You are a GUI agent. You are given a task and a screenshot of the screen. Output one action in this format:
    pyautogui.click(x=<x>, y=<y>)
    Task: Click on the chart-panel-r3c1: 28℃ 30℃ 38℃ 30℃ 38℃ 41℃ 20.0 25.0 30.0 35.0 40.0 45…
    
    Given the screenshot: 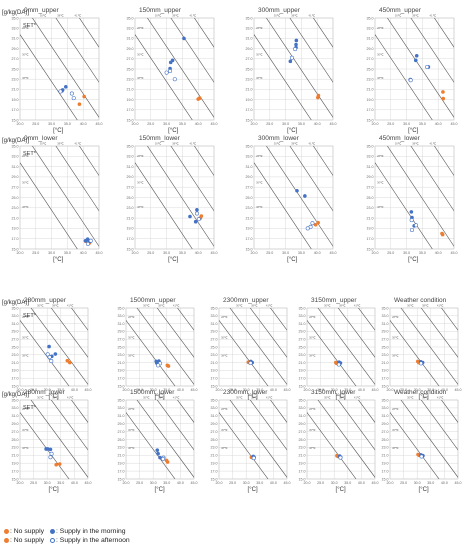 What is the action you would take?
    pyautogui.click(x=47, y=348)
    